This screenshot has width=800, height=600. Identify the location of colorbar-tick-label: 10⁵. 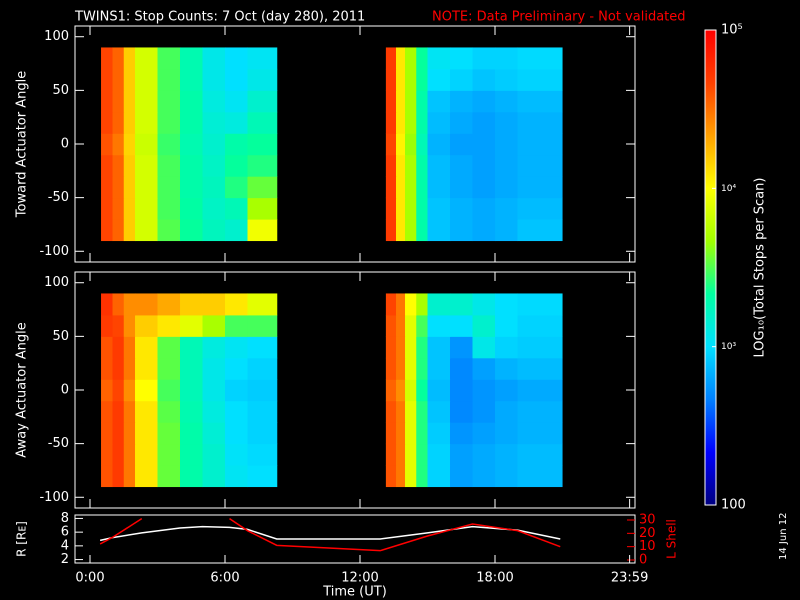
(732, 30).